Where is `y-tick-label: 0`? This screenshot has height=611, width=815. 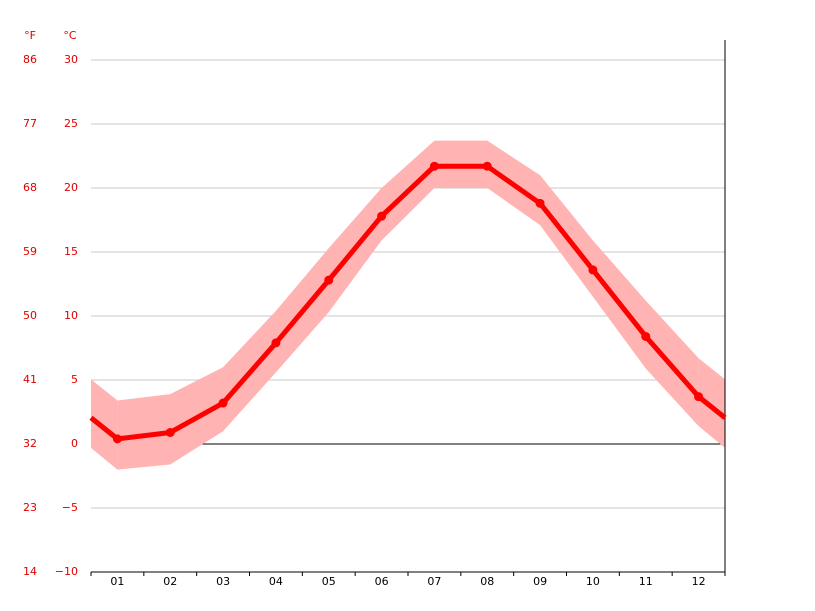 y-tick-label: 0 is located at coordinates (74, 443).